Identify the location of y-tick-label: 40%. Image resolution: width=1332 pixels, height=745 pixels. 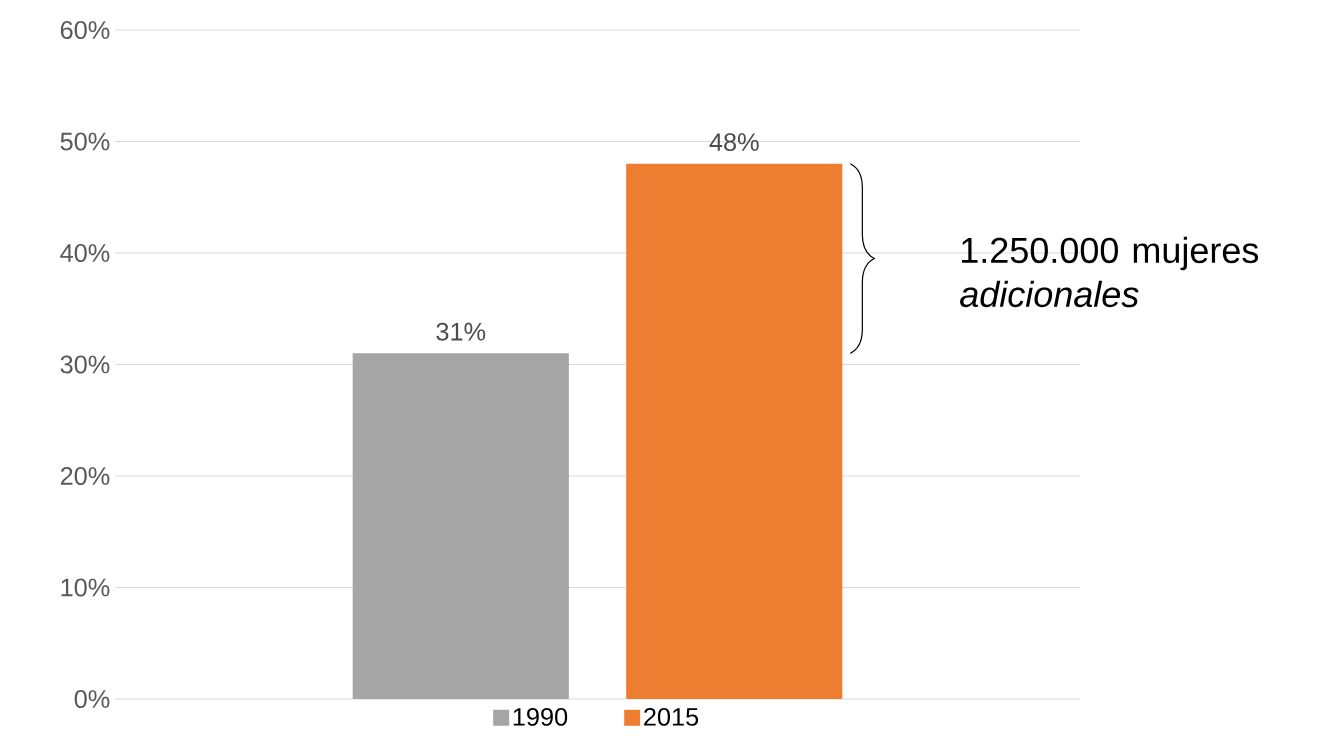
(85, 253).